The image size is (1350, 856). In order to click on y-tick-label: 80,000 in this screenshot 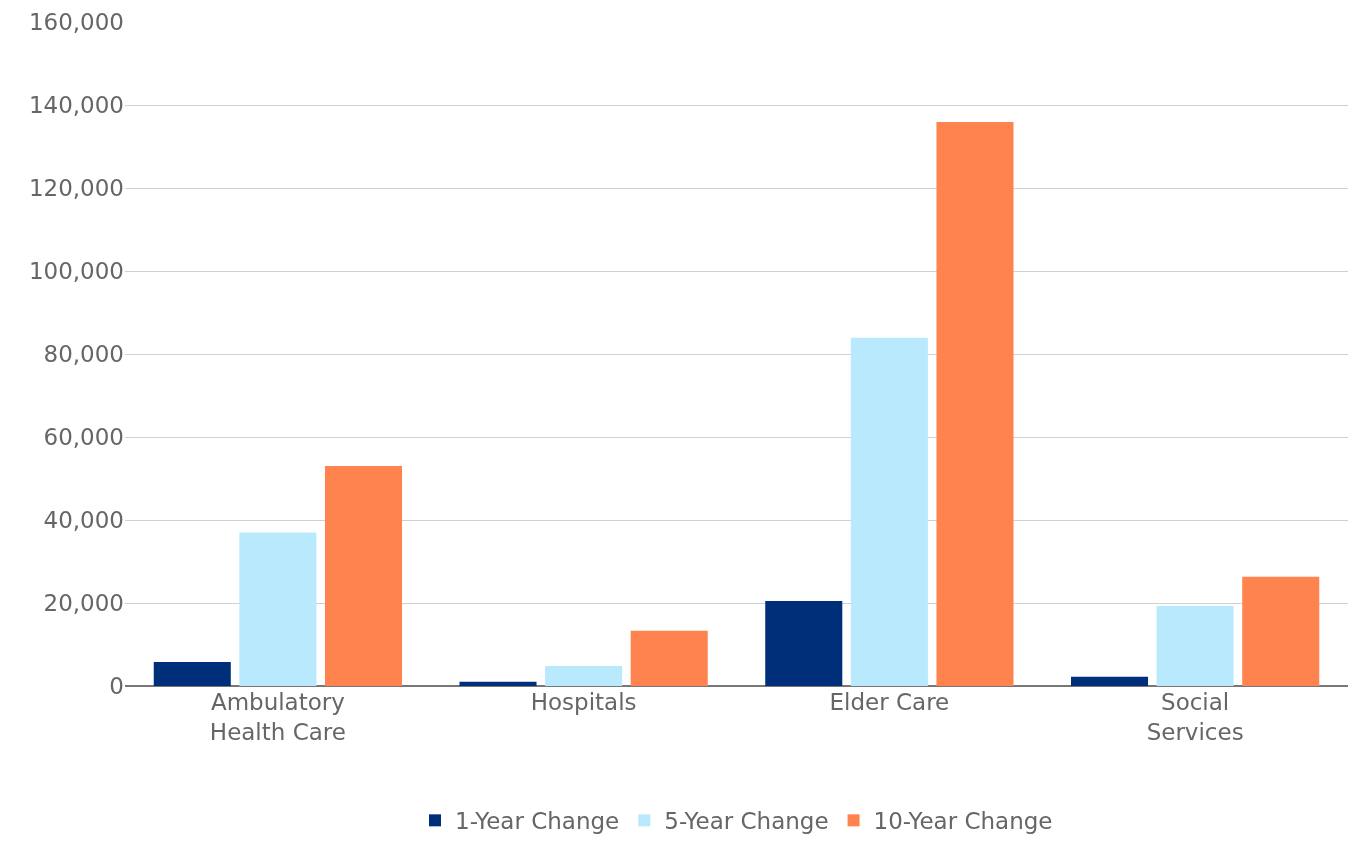, I will do `click(83, 354)`.